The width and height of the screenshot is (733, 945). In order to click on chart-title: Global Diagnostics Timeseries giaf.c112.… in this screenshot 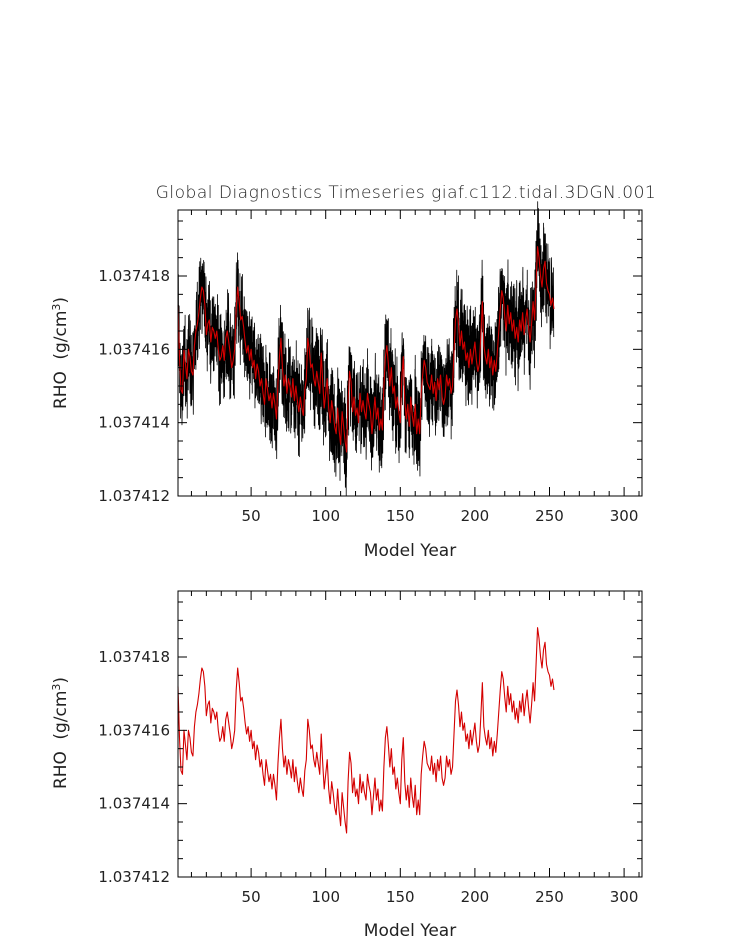, I will do `click(406, 193)`.